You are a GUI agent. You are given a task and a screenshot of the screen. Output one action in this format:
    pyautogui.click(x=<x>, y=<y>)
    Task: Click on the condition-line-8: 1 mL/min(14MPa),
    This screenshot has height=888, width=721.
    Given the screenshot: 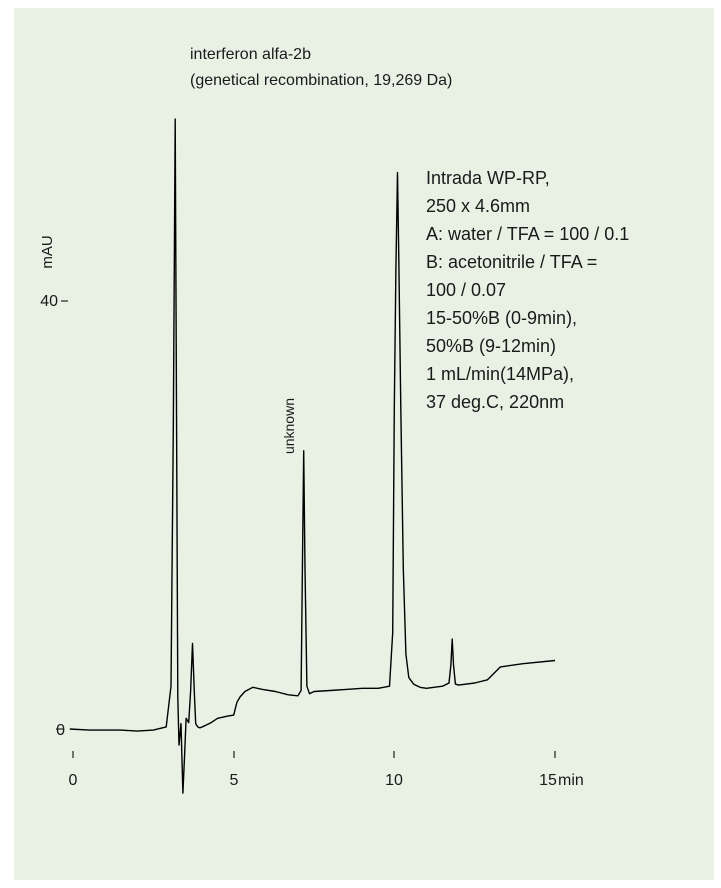 What is the action you would take?
    pyautogui.click(x=500, y=374)
    